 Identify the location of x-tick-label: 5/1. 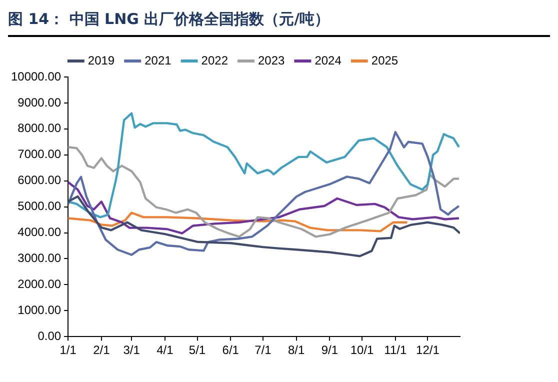
(197, 350).